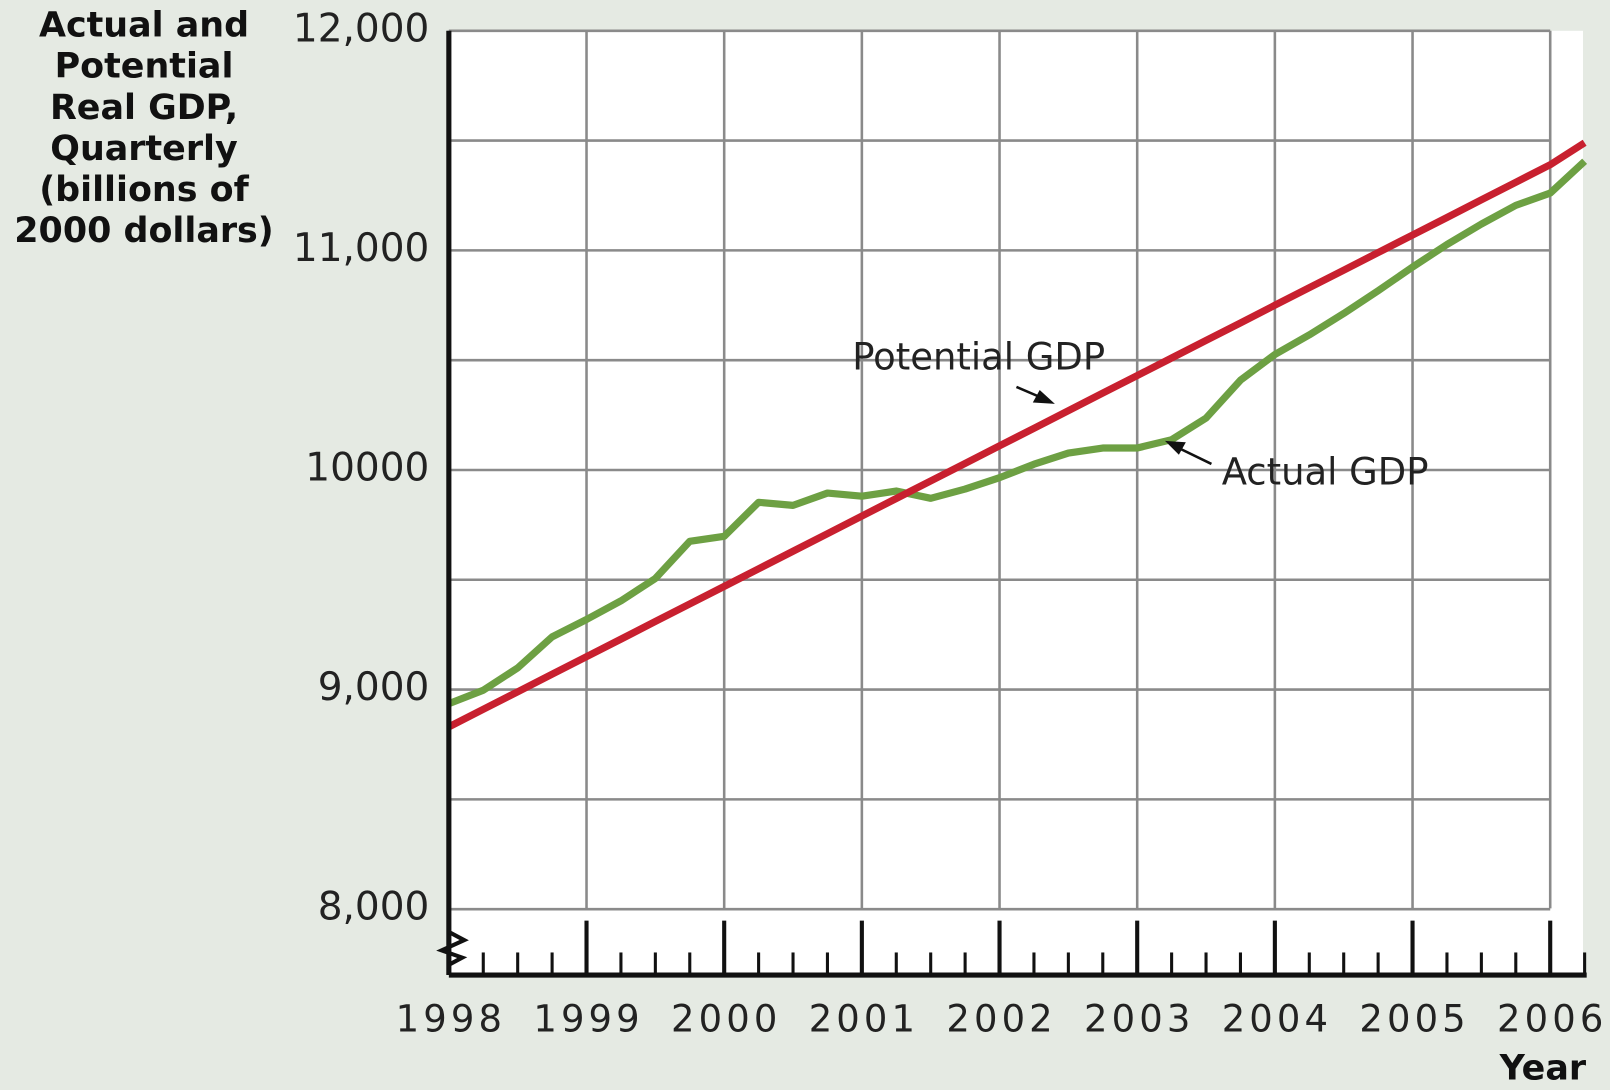 The image size is (1610, 1090). Describe the element at coordinates (1552, 1019) in the screenshot. I see `x-tick-label: 2006` at that location.